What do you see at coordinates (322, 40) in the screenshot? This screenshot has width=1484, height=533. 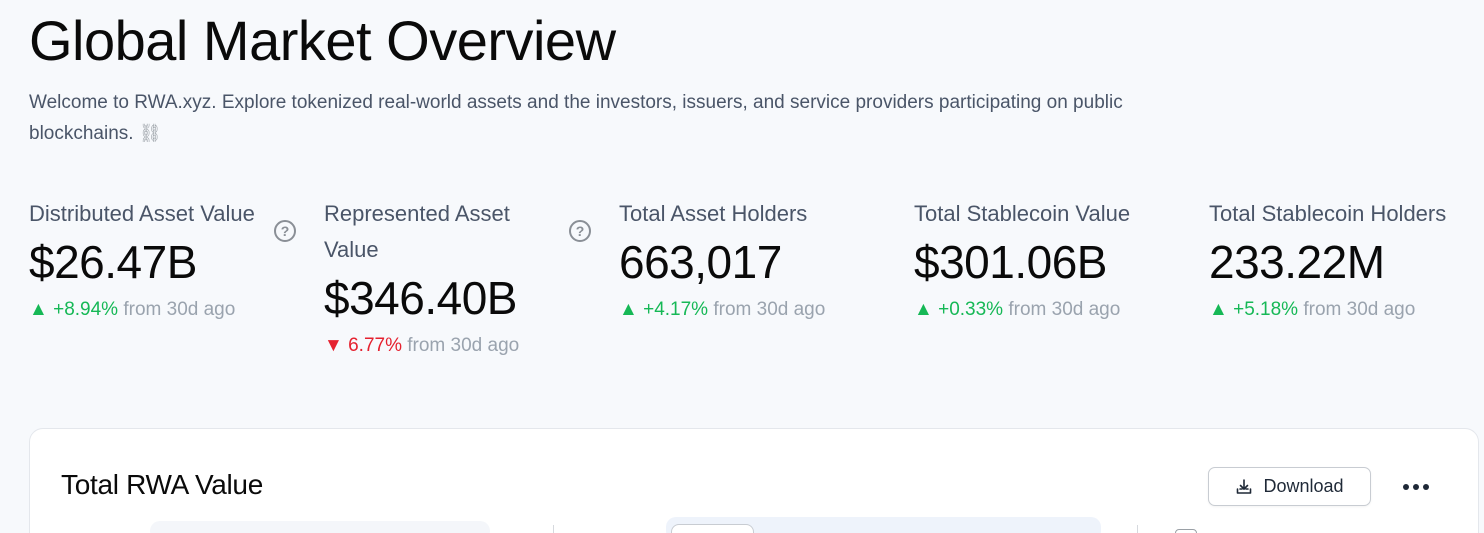 I see `page-title: Global Market Overview` at bounding box center [322, 40].